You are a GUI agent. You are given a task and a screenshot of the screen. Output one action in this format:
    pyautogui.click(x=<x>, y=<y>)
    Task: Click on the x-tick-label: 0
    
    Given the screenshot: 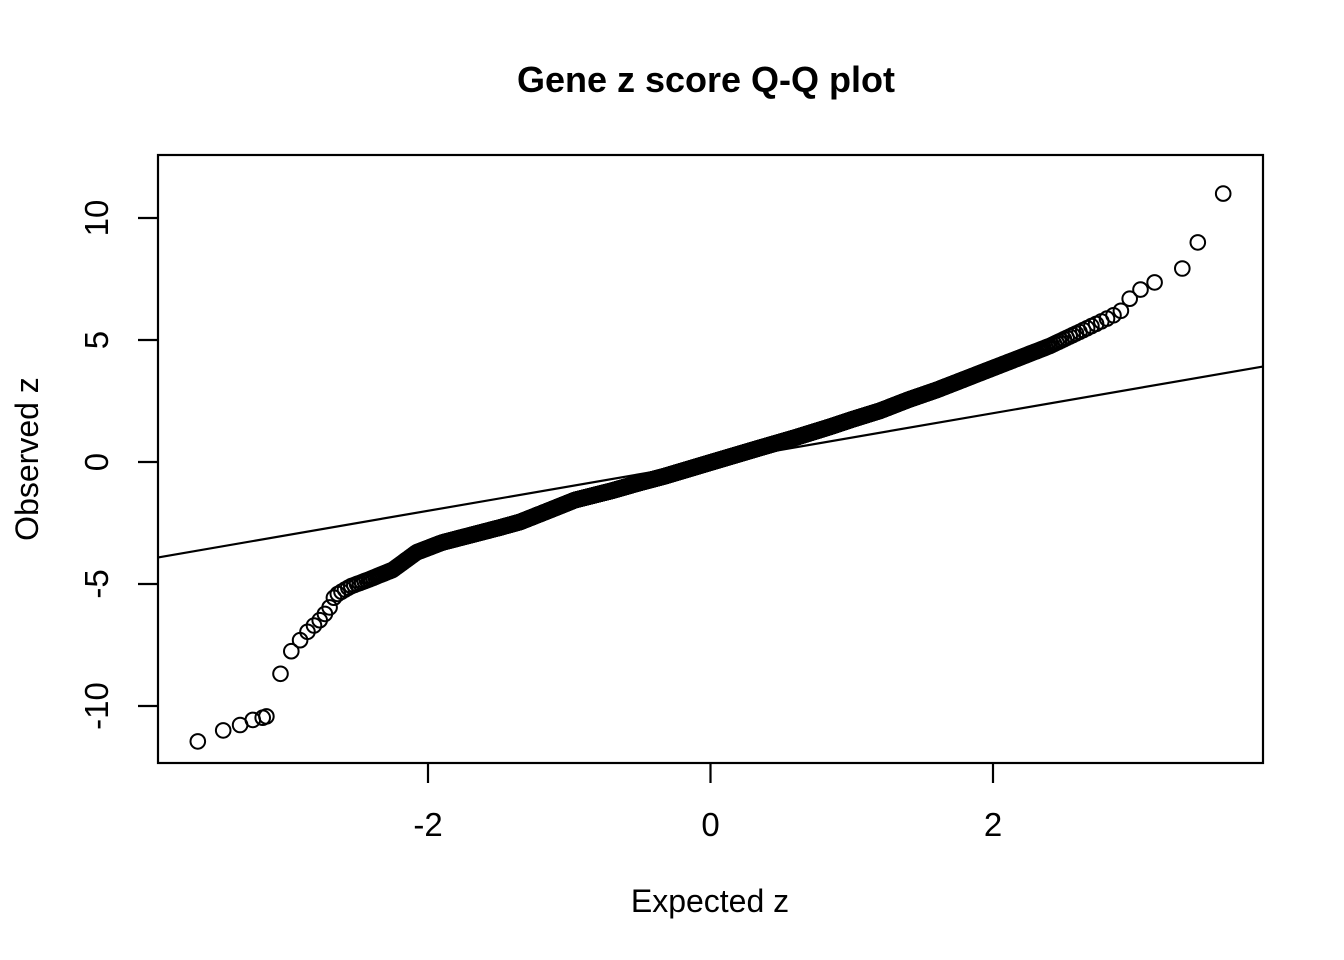 What is the action you would take?
    pyautogui.click(x=710, y=824)
    